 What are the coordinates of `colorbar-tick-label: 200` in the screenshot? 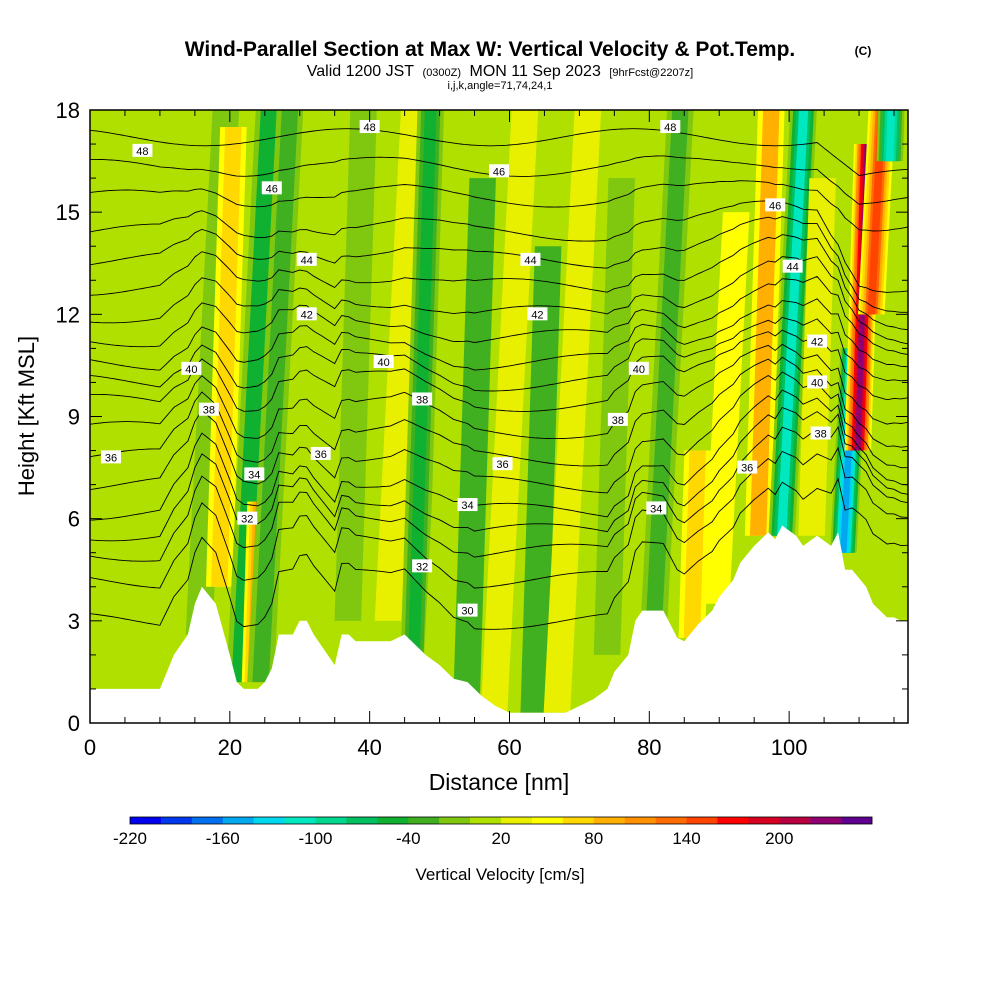 It's located at (779, 838).